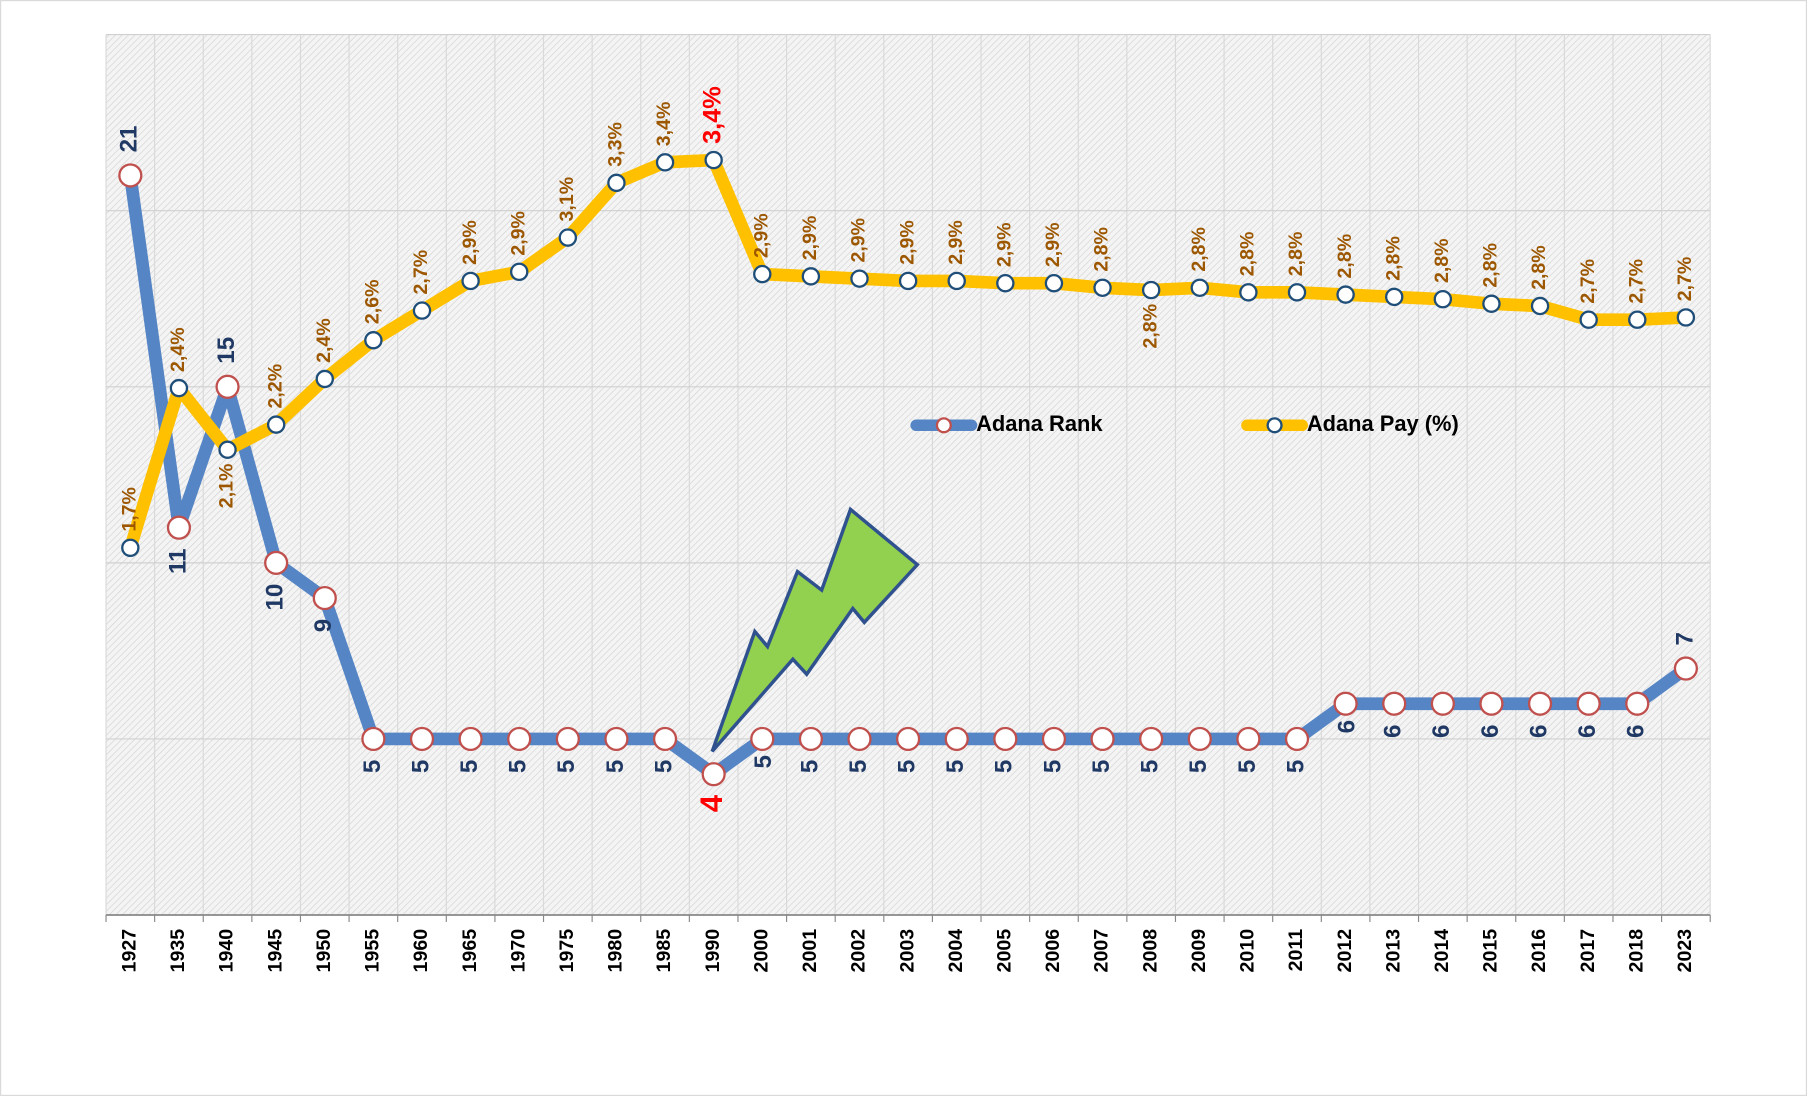  I want to click on x-tick-label: 2000, so click(761, 951).